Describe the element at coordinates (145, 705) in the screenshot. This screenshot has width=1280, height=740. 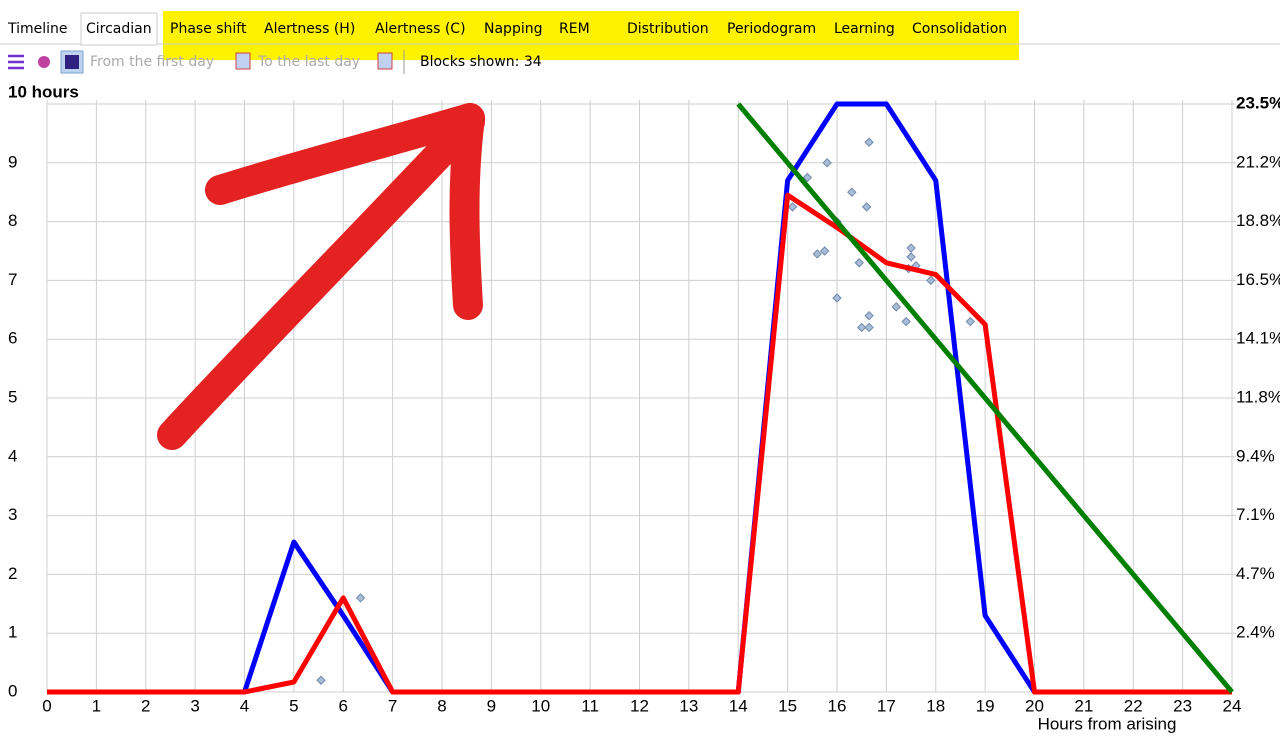
I see `x-tick-label: 2` at that location.